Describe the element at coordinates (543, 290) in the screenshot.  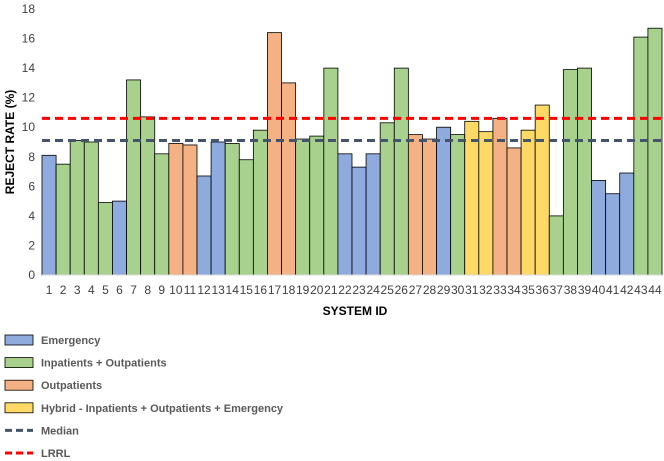
I see `x-tick-label: 36` at that location.